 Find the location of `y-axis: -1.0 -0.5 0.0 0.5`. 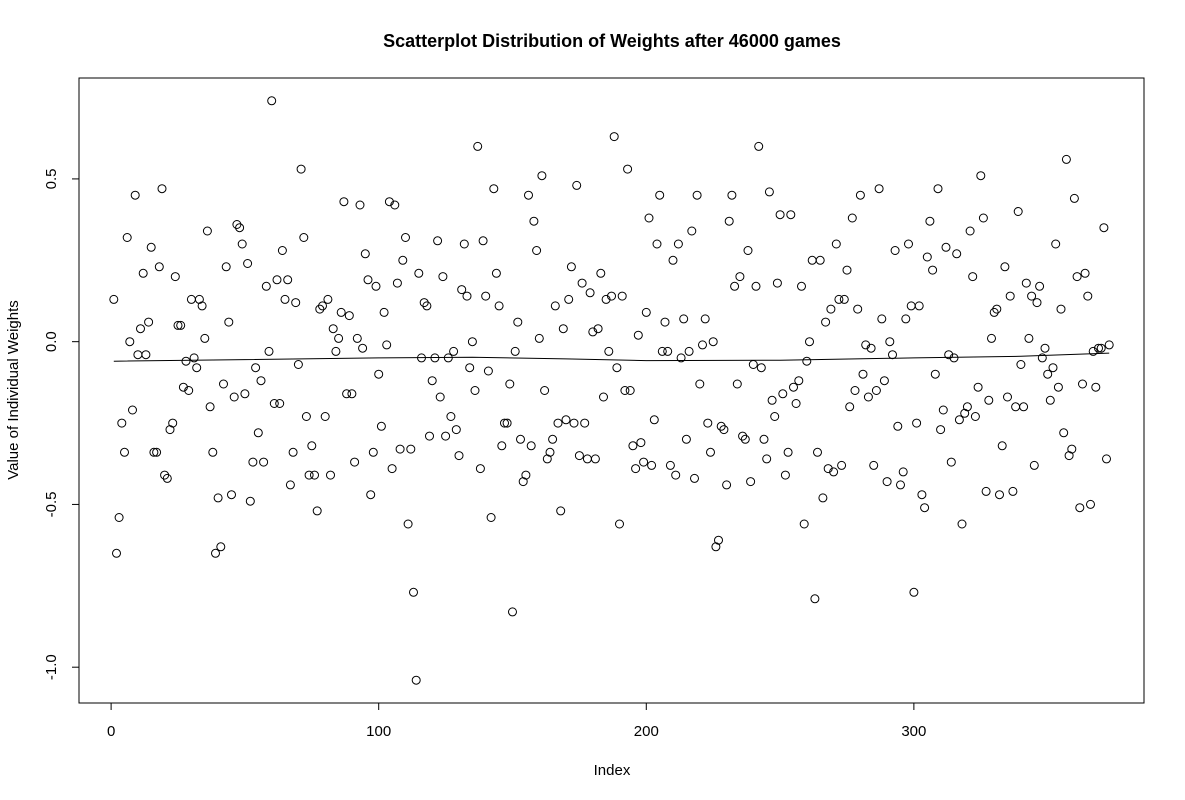

y-axis: -1.0 -0.5 0.0 0.5 is located at coordinates (61, 424).